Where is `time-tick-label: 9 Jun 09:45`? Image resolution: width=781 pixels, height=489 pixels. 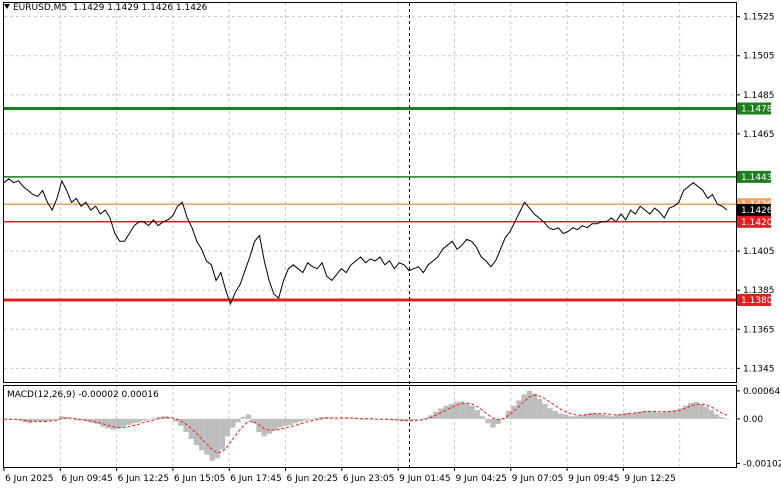
time-tick-label: 9 Jun 09:45 is located at coordinates (593, 479).